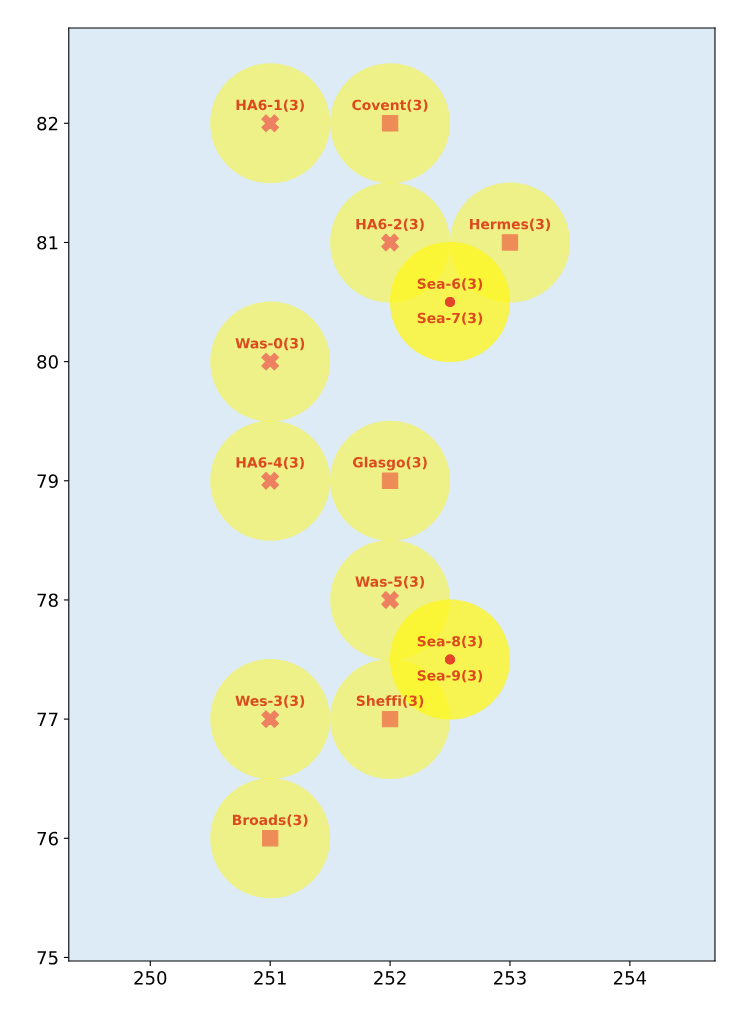 The width and height of the screenshot is (750, 1024). What do you see at coordinates (47, 242) in the screenshot?
I see `y-tick-label: 81` at bounding box center [47, 242].